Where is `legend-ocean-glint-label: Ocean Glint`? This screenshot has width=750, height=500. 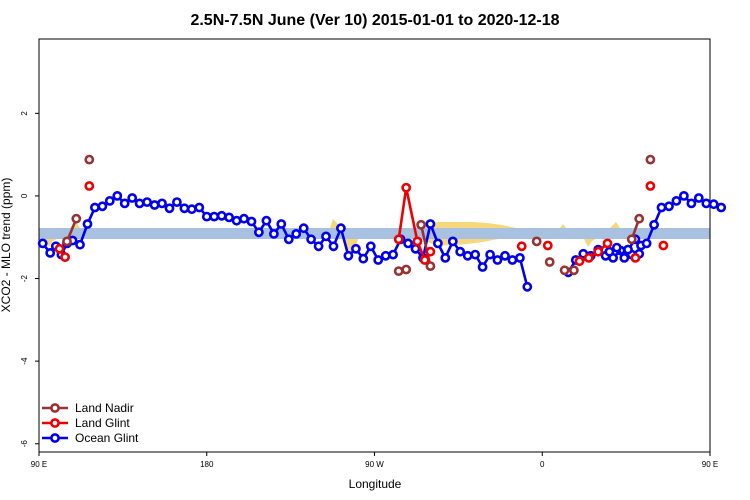
legend-ocean-glint-label: Ocean Glint is located at coordinates (107, 438).